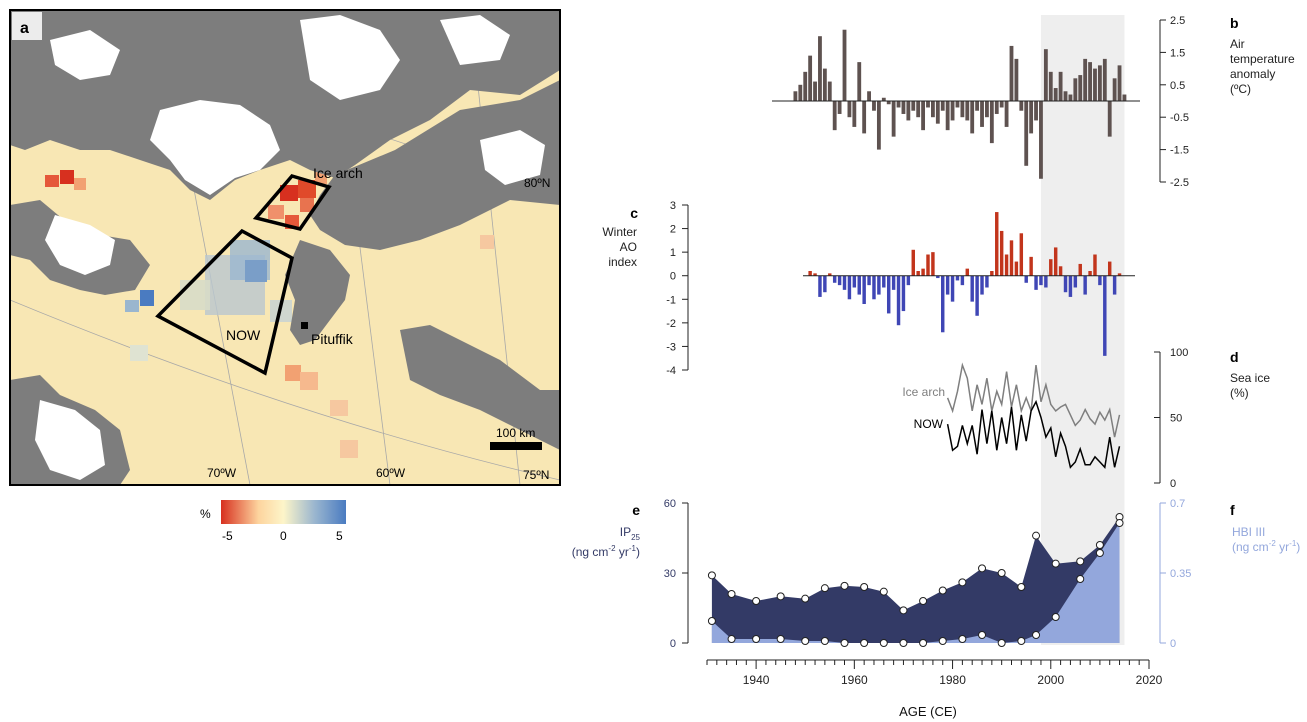 This screenshot has height=722, width=1307. I want to click on y-tick-label: 60, so click(670, 504).